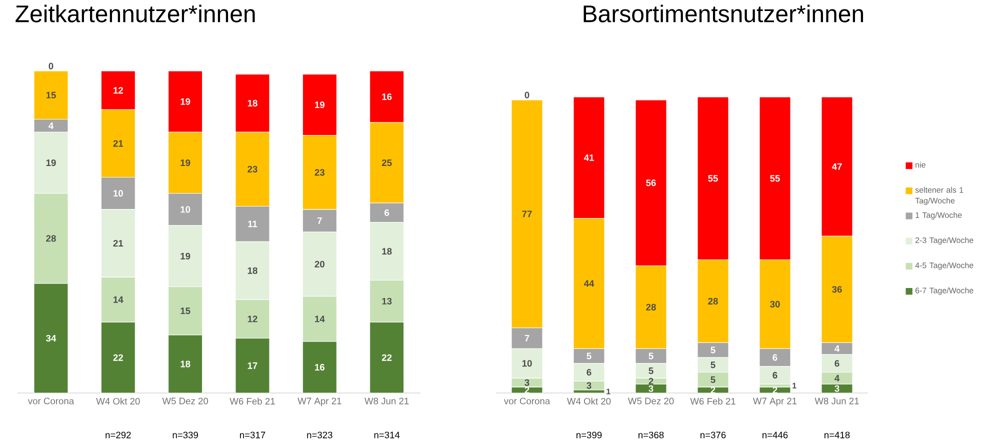 The height and width of the screenshot is (441, 990). What do you see at coordinates (319, 264) in the screenshot?
I see `data-label: 20` at bounding box center [319, 264].